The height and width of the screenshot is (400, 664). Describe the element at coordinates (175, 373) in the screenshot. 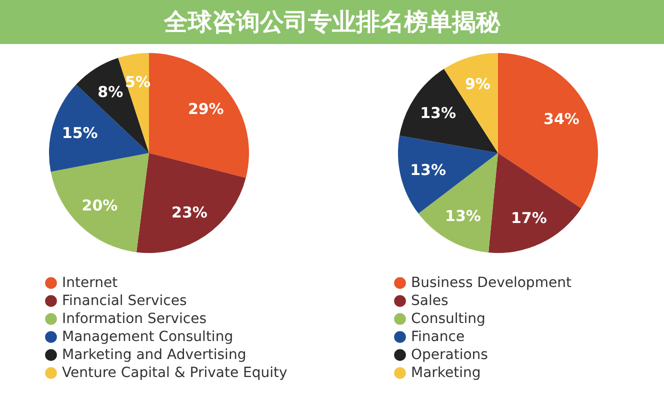

I see `legend-label: Venture Capital & Private Equity` at that location.